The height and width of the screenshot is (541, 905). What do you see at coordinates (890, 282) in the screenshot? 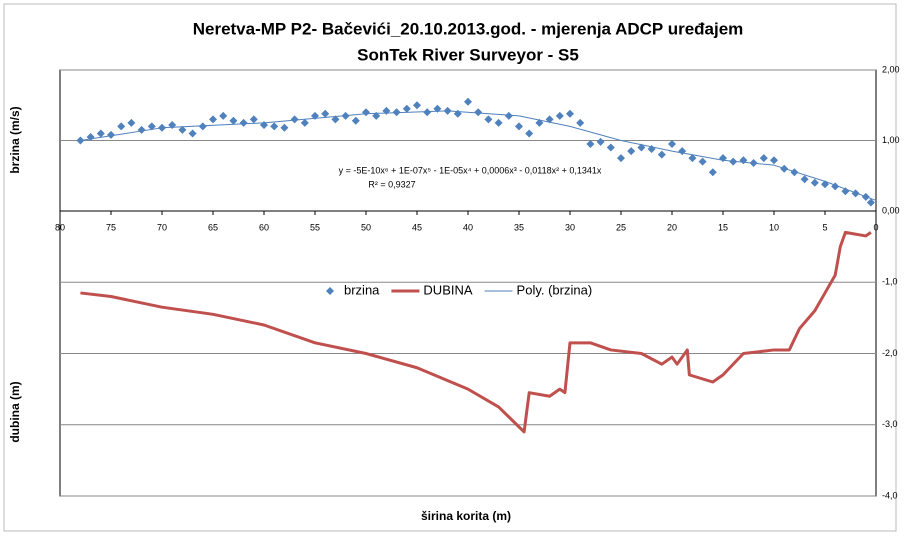
I see `y-tick-label: -1,0` at bounding box center [890, 282].